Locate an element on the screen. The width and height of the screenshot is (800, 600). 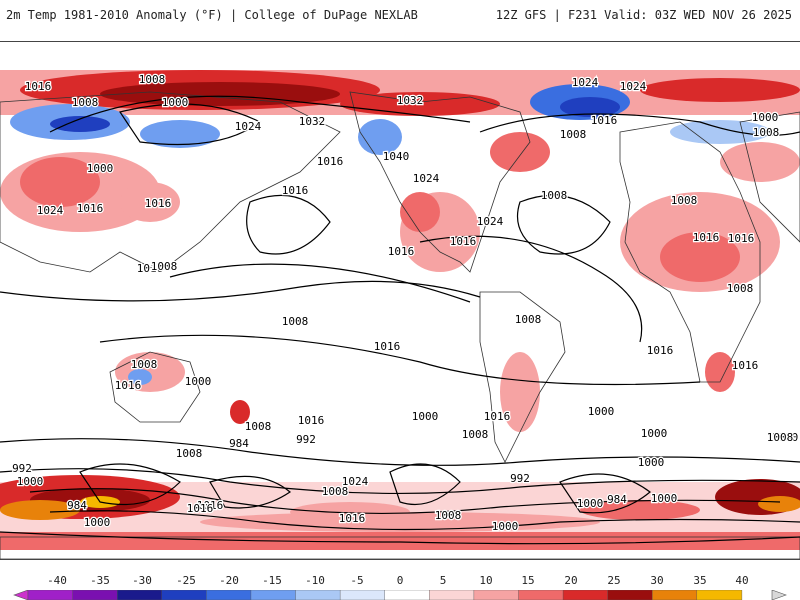
colorbar-tick-label: 15 is located at coordinates (528, 580).